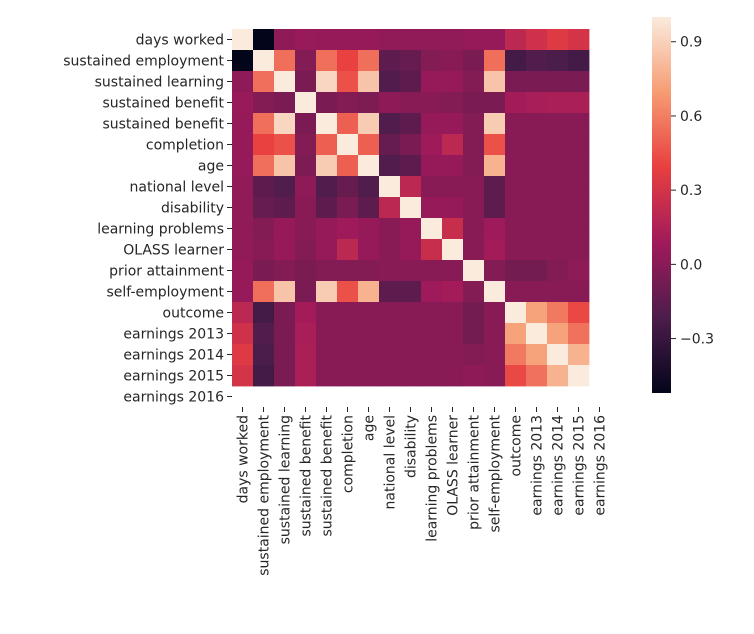 This screenshot has height=634, width=754. I want to click on column-tick-label: earnings 2016, so click(601, 465).